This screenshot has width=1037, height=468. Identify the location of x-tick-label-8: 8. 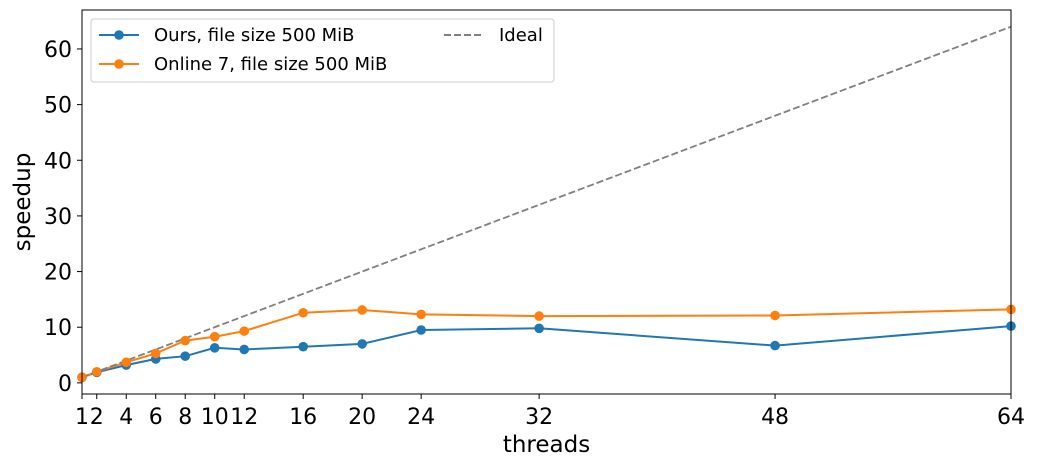
(185, 417).